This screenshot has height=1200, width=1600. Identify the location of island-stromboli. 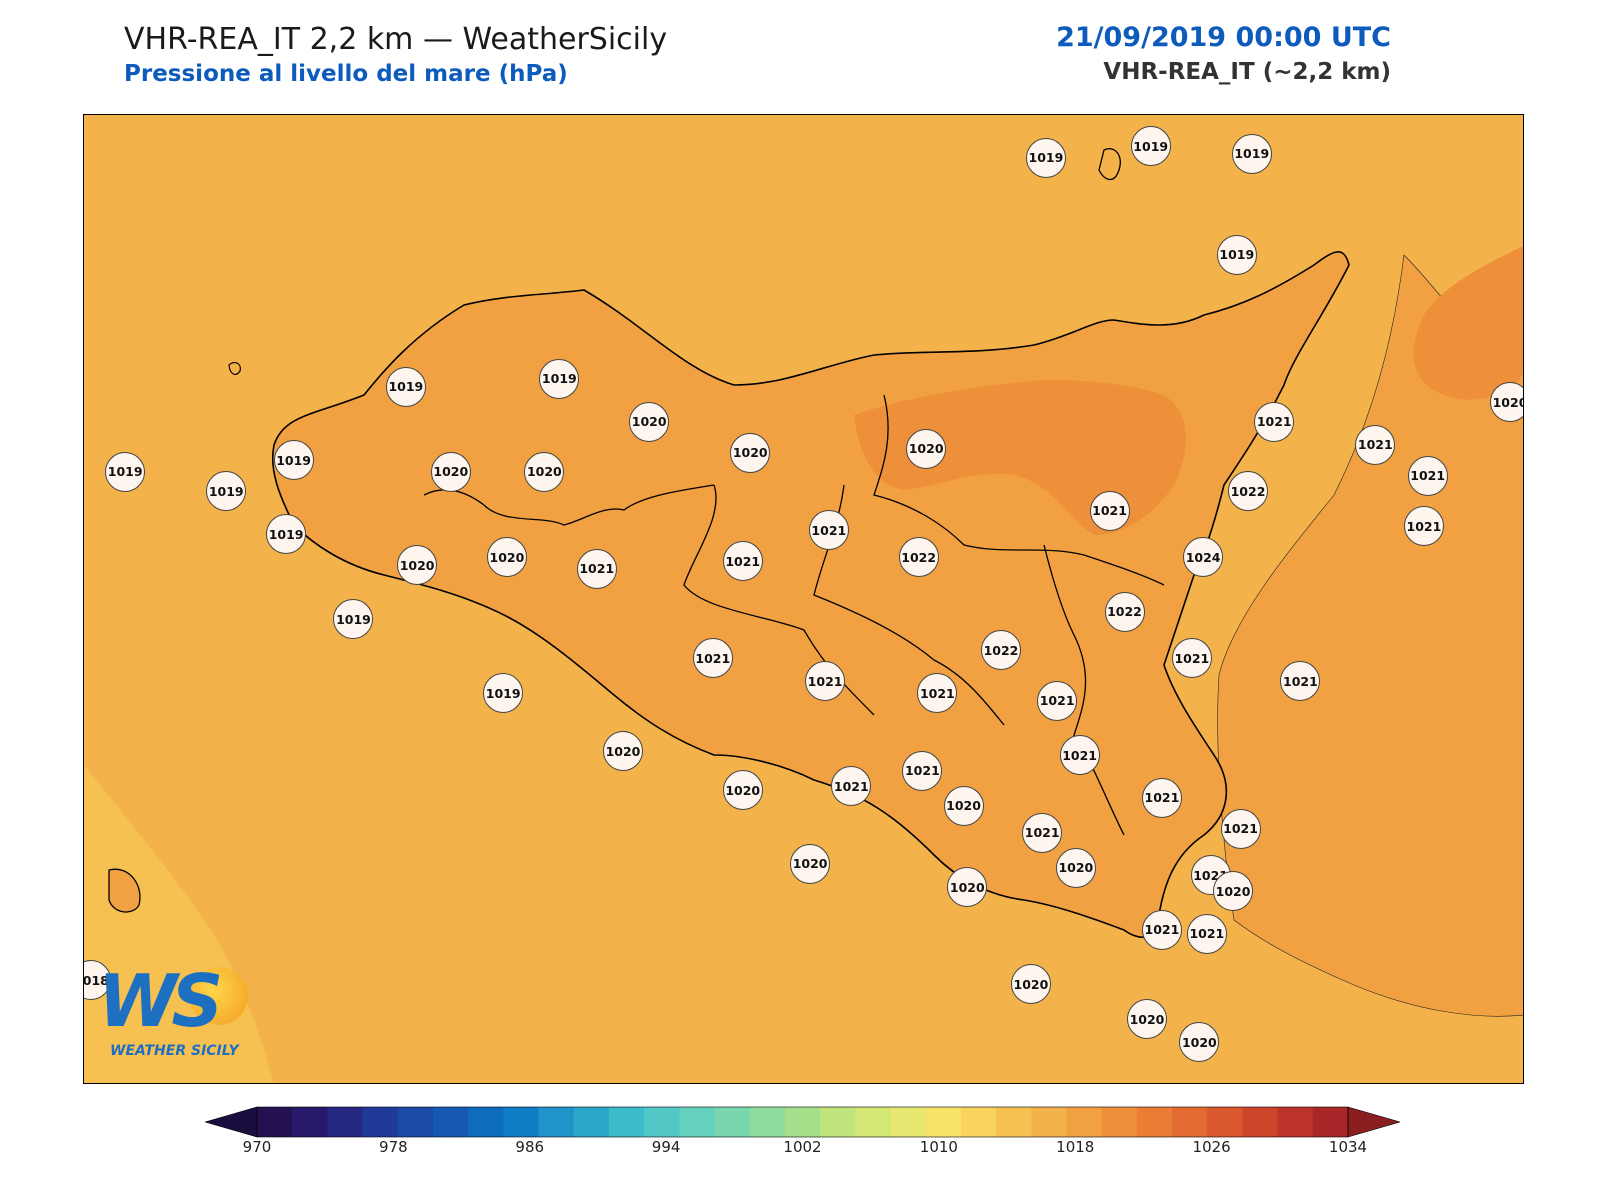
(1109, 164).